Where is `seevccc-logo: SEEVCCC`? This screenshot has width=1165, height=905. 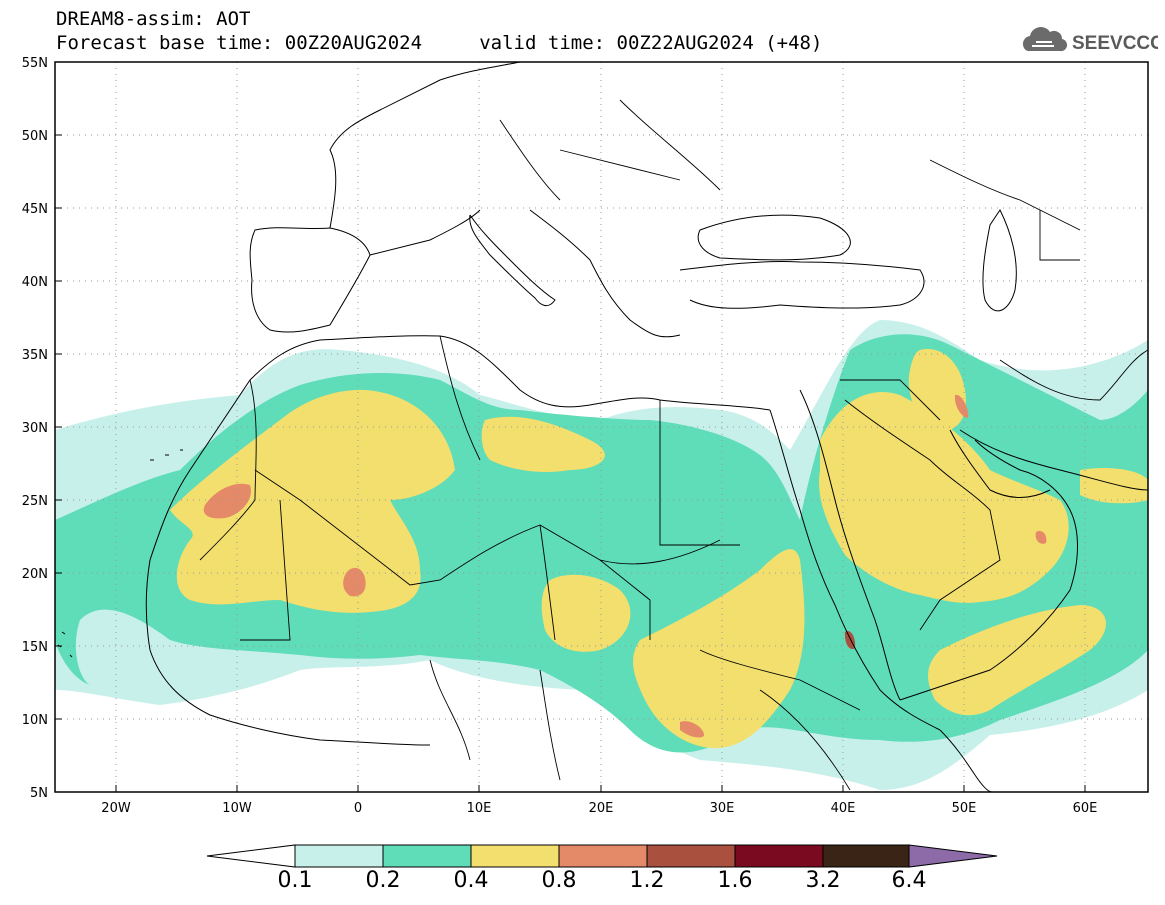
seevccc-logo: SEEVCCC is located at coordinates (1091, 42).